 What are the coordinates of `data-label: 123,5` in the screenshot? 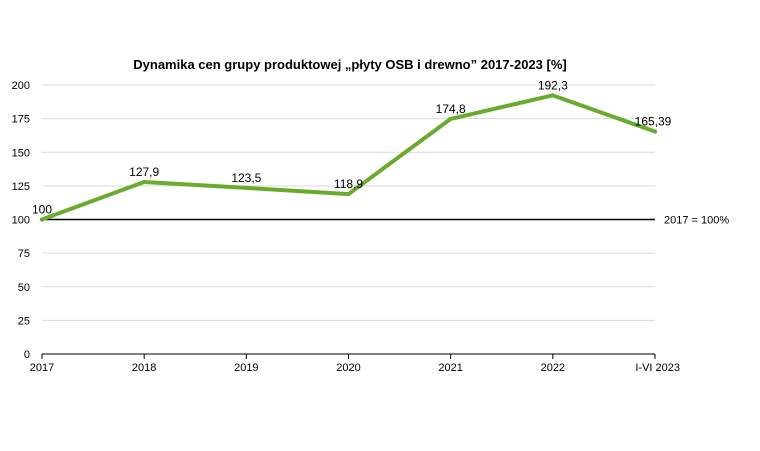 It's located at (246, 178).